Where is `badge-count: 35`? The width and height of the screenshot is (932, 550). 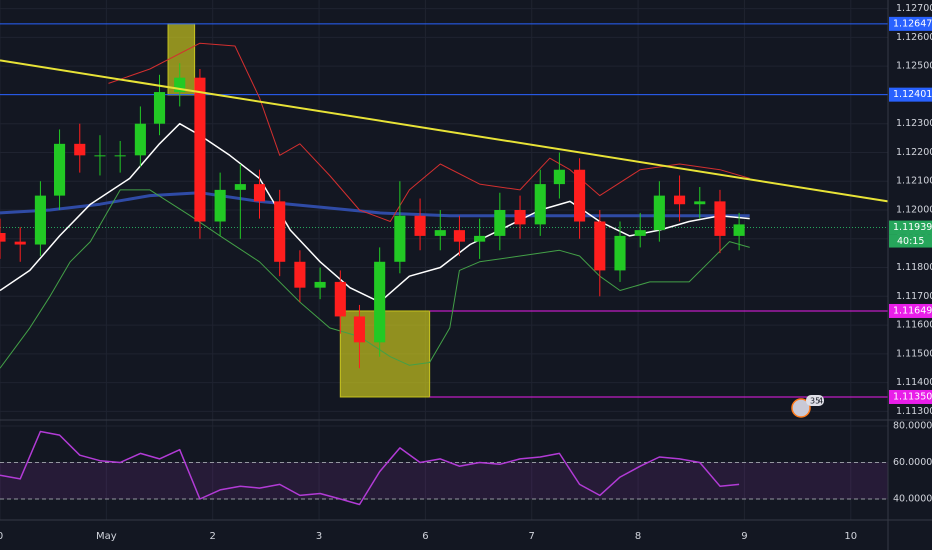
badge-count: 35 is located at coordinates (815, 401).